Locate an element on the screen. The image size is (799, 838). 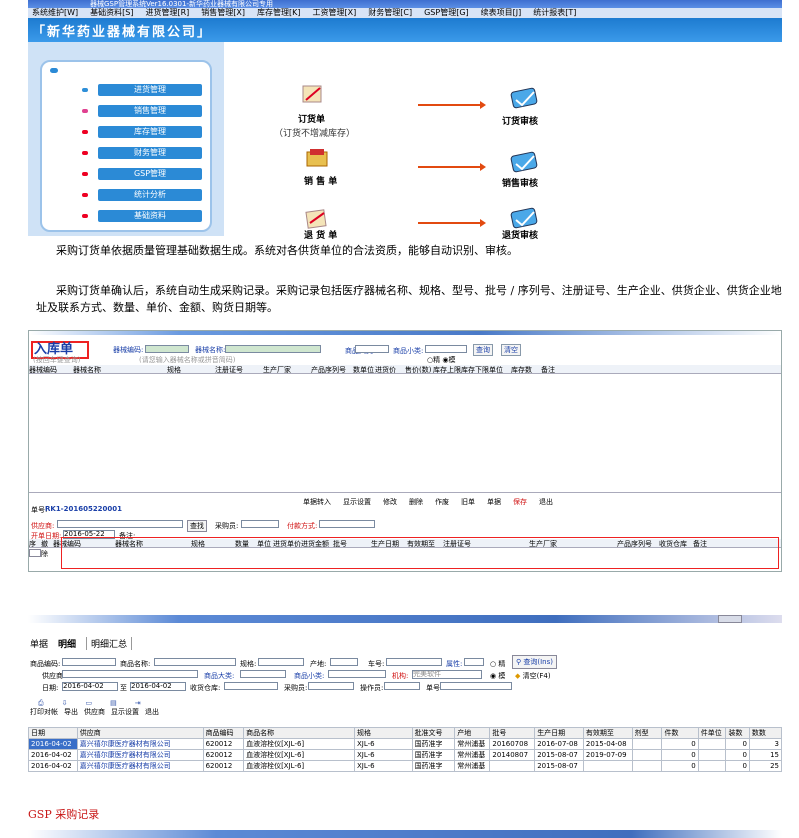
goods-code-input is located at coordinates (89, 662).